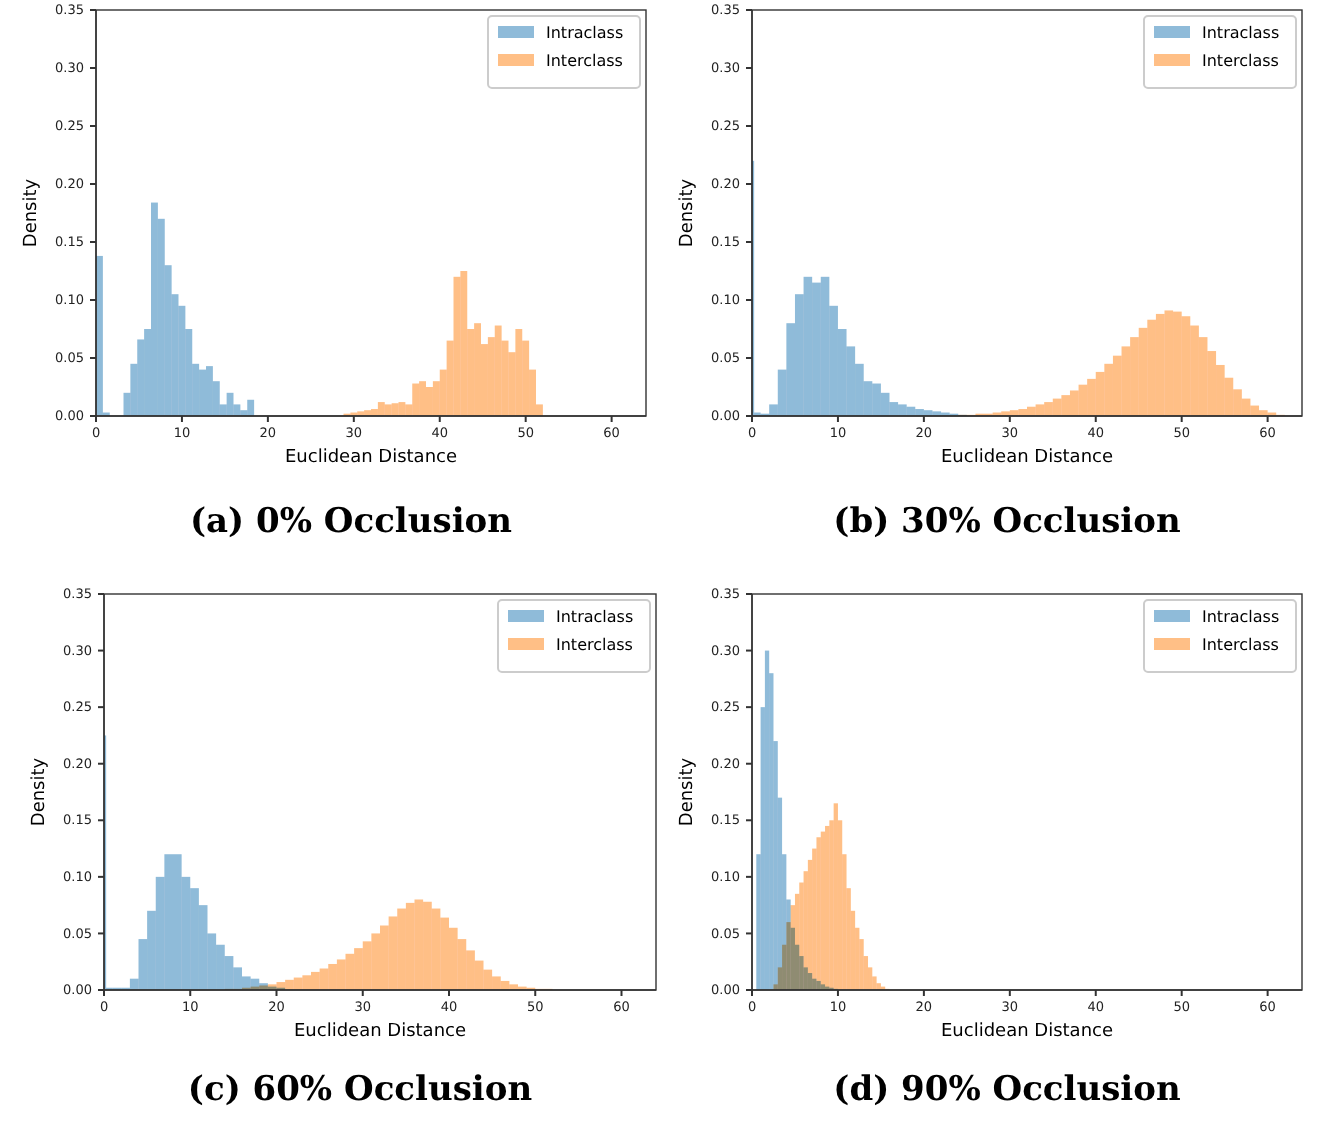 The image size is (1340, 1136). I want to click on text: (c) 60% Occlusion, so click(360, 1090).